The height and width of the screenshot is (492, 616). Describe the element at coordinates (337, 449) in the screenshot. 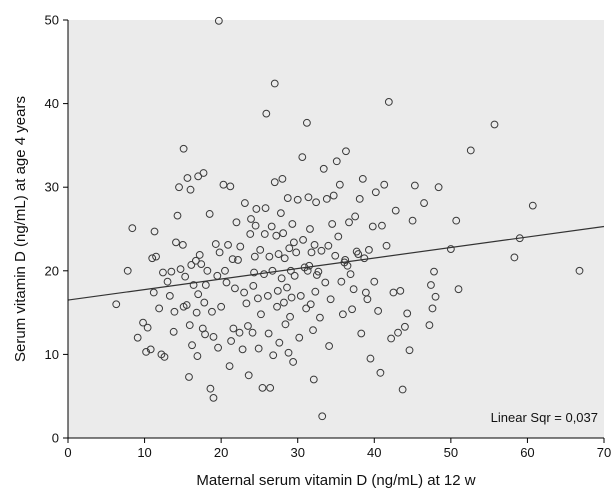

I see `x-axis-ticks: 0 10 20 30 40 50 60 70` at that location.